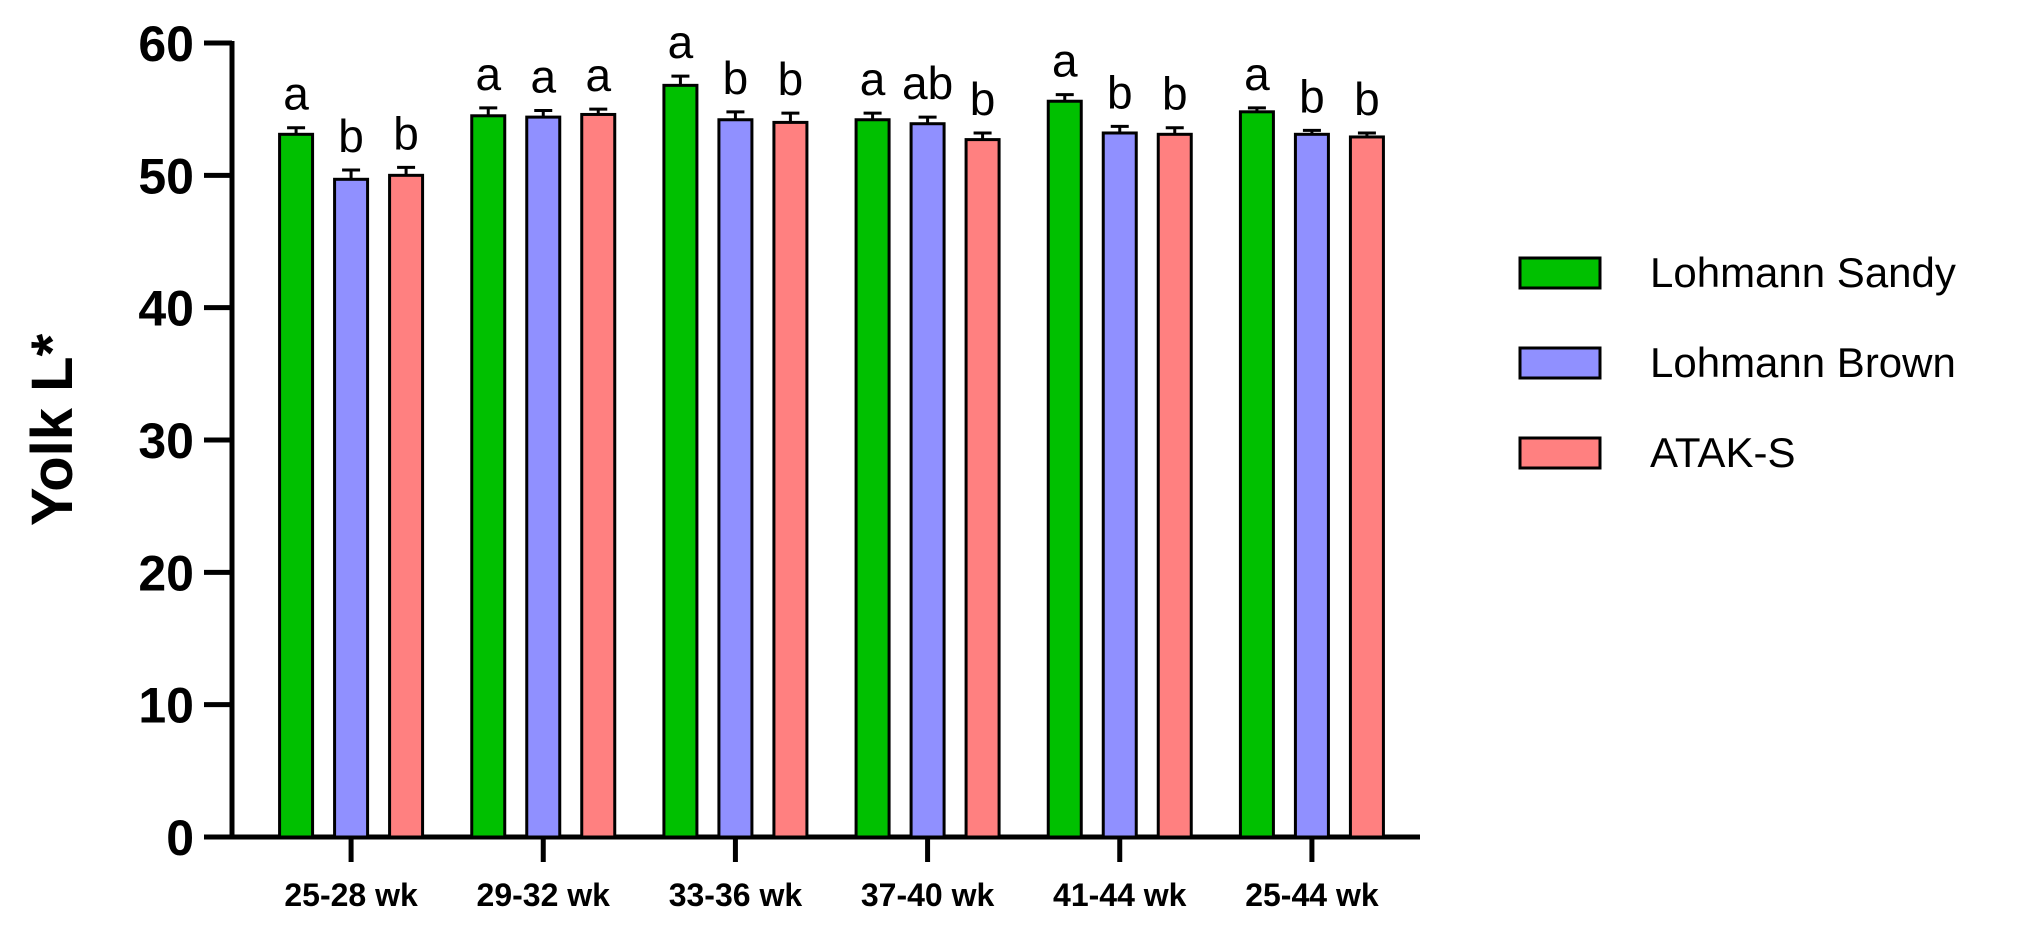 This screenshot has width=2037, height=935. Describe the element at coordinates (166, 309) in the screenshot. I see `y-tick-label: 40` at that location.